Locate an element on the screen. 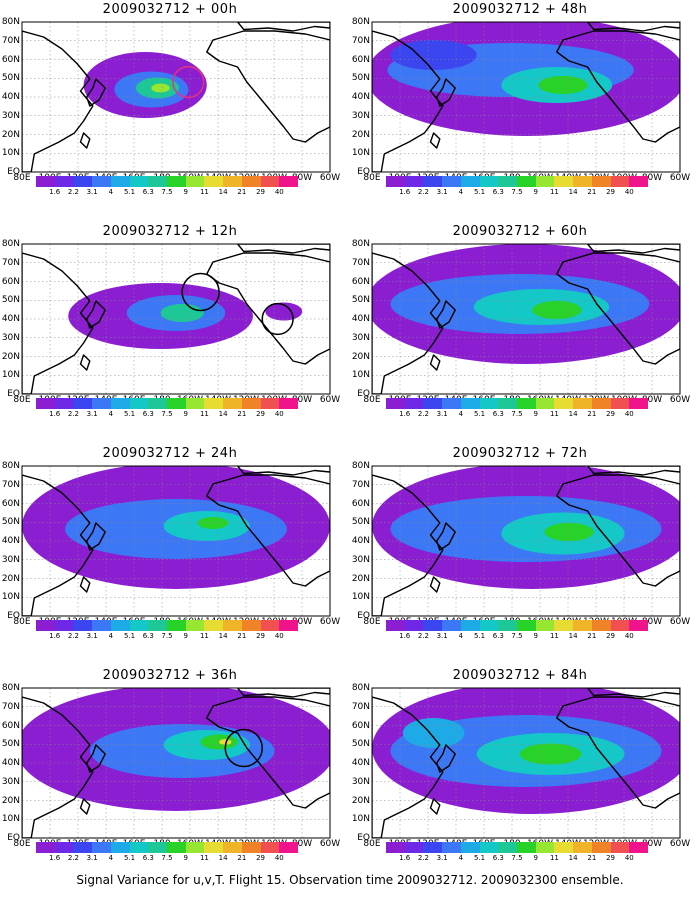 This screenshot has height=900, width=700. colorbar-label: 1.6 is located at coordinates (405, 414).